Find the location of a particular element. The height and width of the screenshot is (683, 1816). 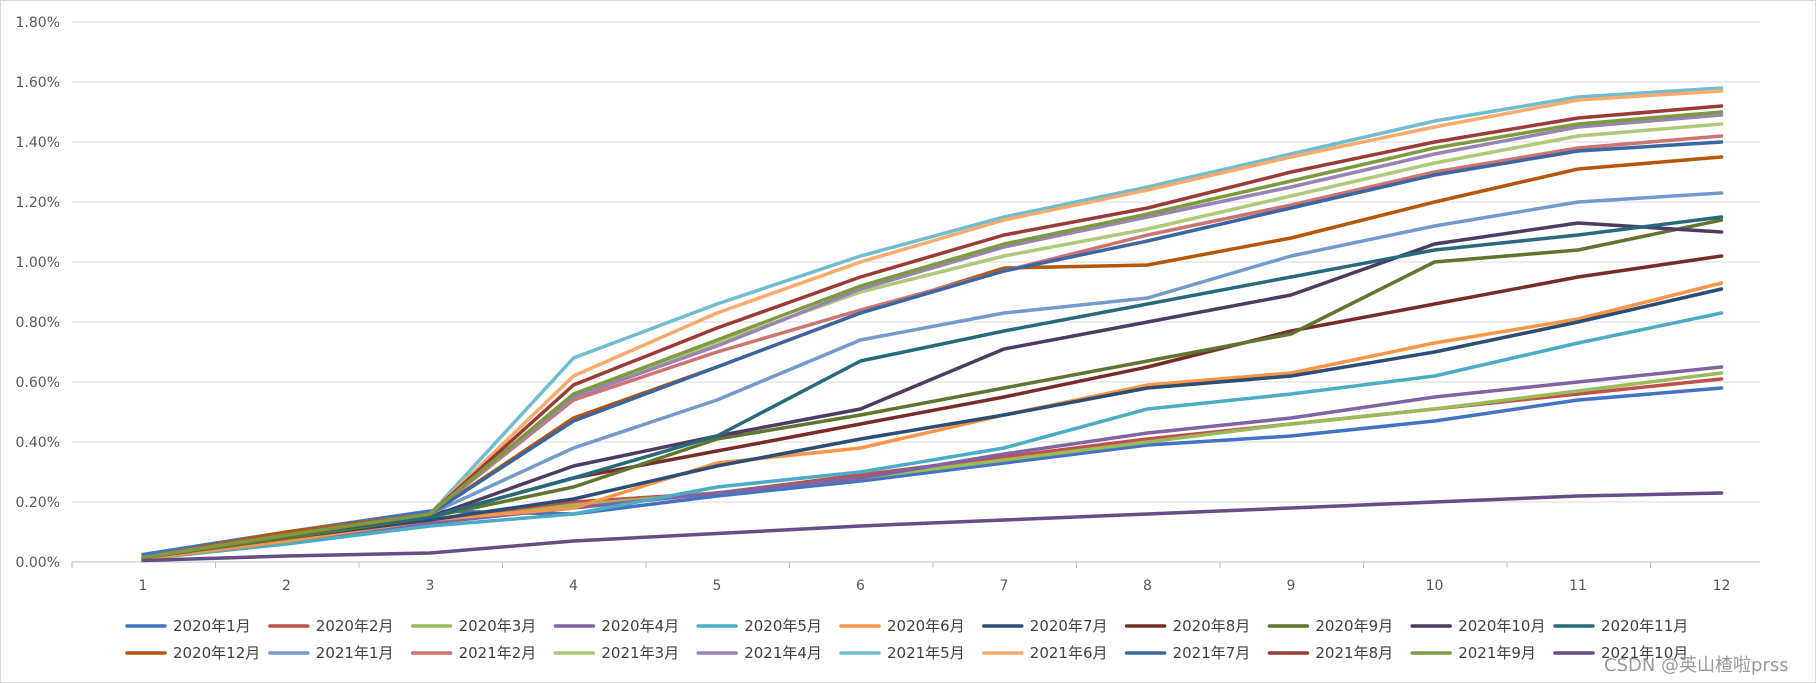

legend-item: 2021年5月 is located at coordinates (902, 653).